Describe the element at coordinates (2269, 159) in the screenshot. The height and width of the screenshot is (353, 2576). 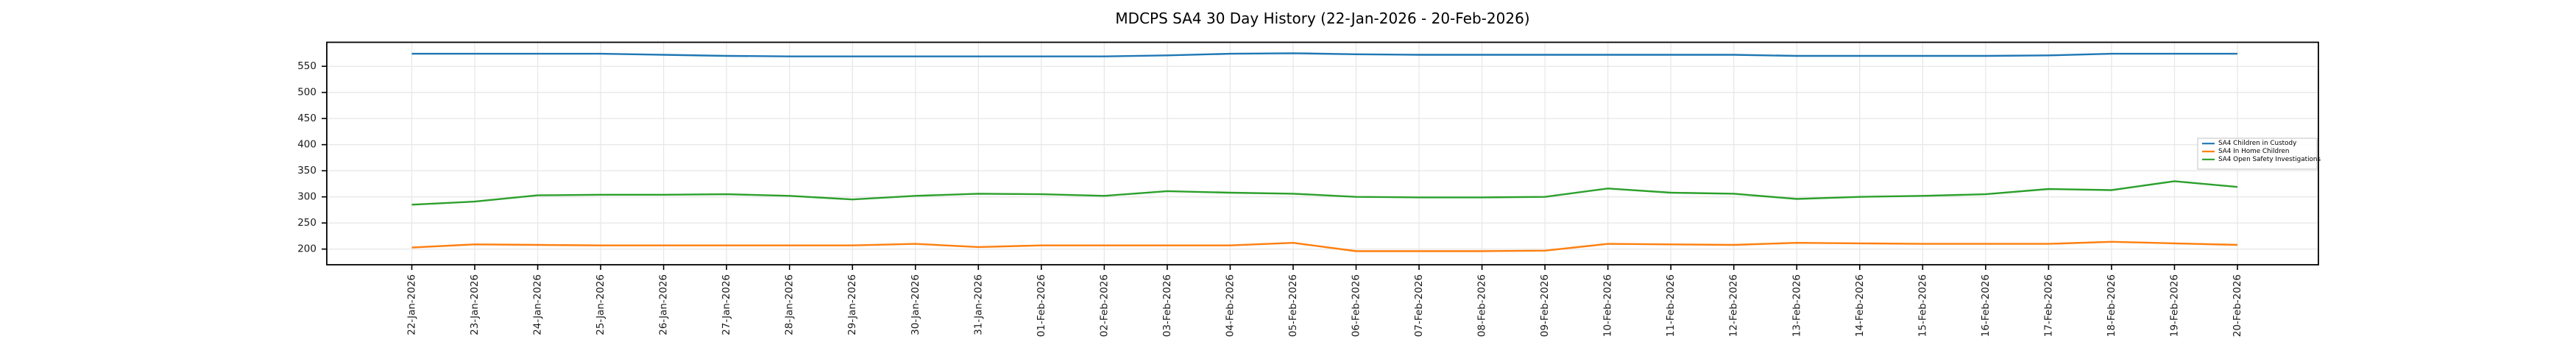
I see `legend-label: SA4 Open Safety Investigations` at that location.